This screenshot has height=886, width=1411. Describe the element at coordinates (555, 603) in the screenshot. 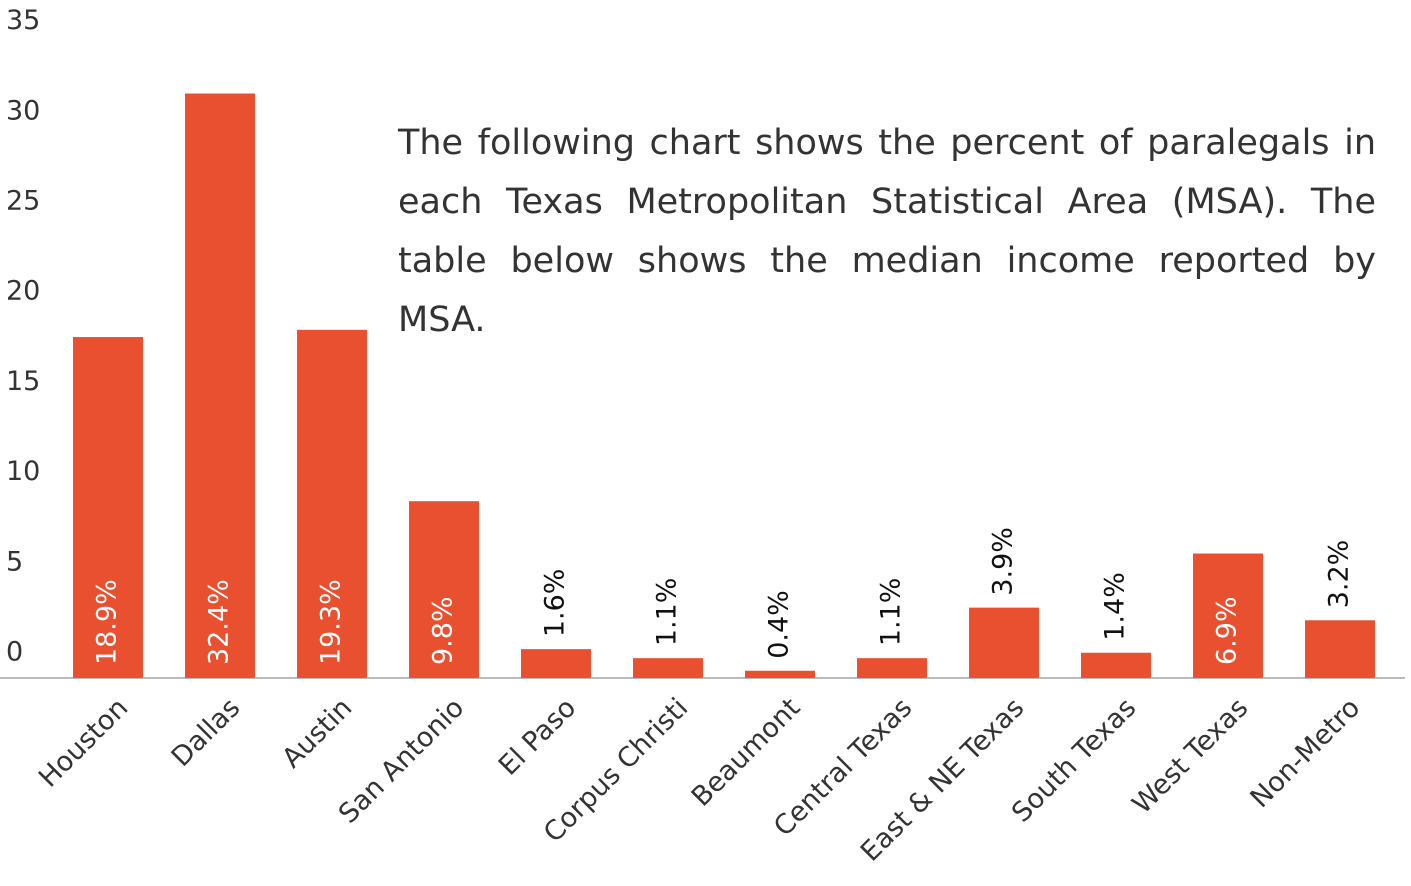

I see `data-label: 1.6%` at that location.